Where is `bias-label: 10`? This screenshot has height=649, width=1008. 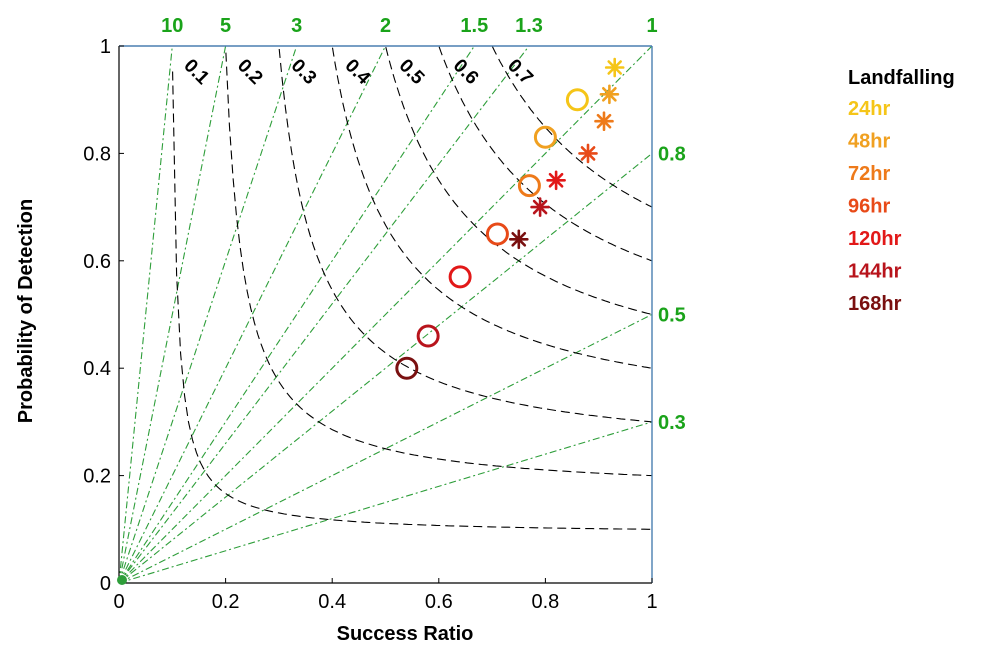
bias-label: 10 is located at coordinates (172, 26).